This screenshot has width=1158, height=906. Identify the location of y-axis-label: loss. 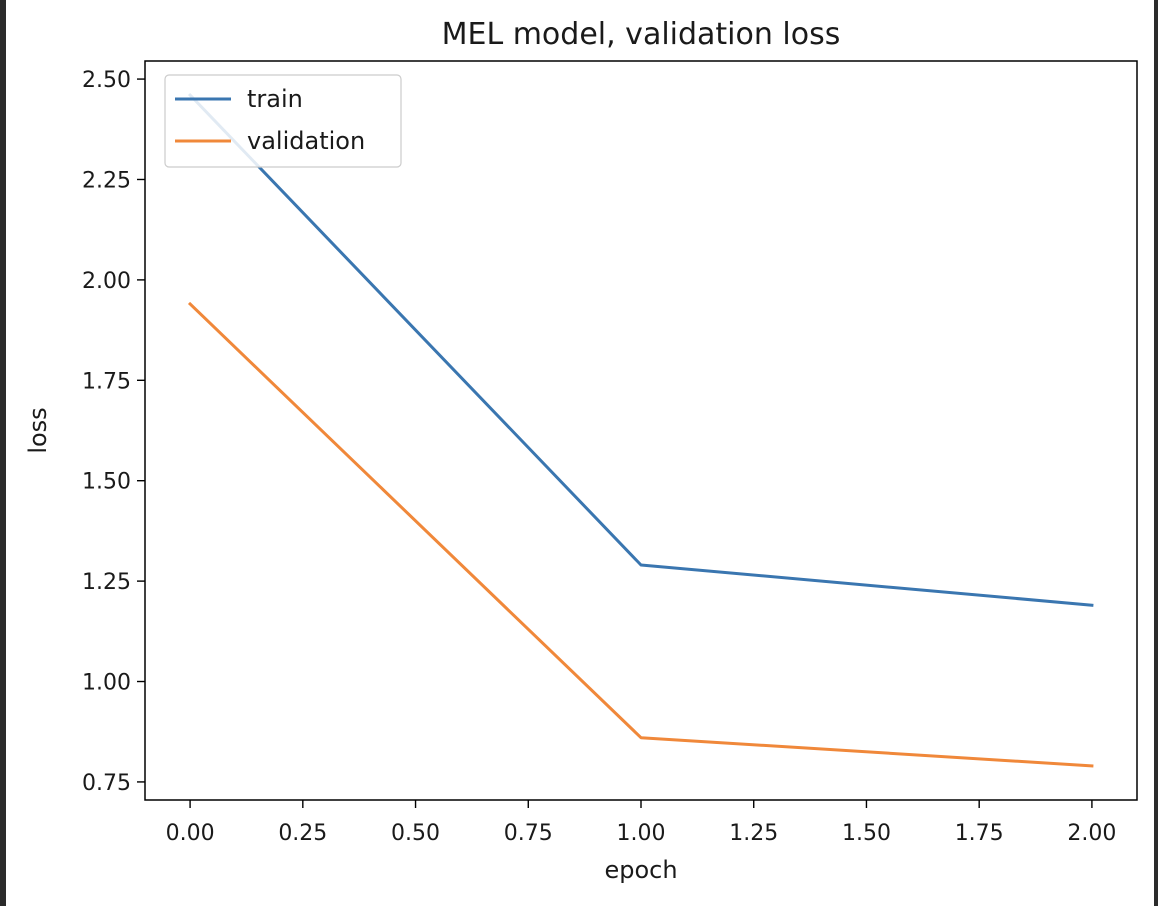
(38, 430).